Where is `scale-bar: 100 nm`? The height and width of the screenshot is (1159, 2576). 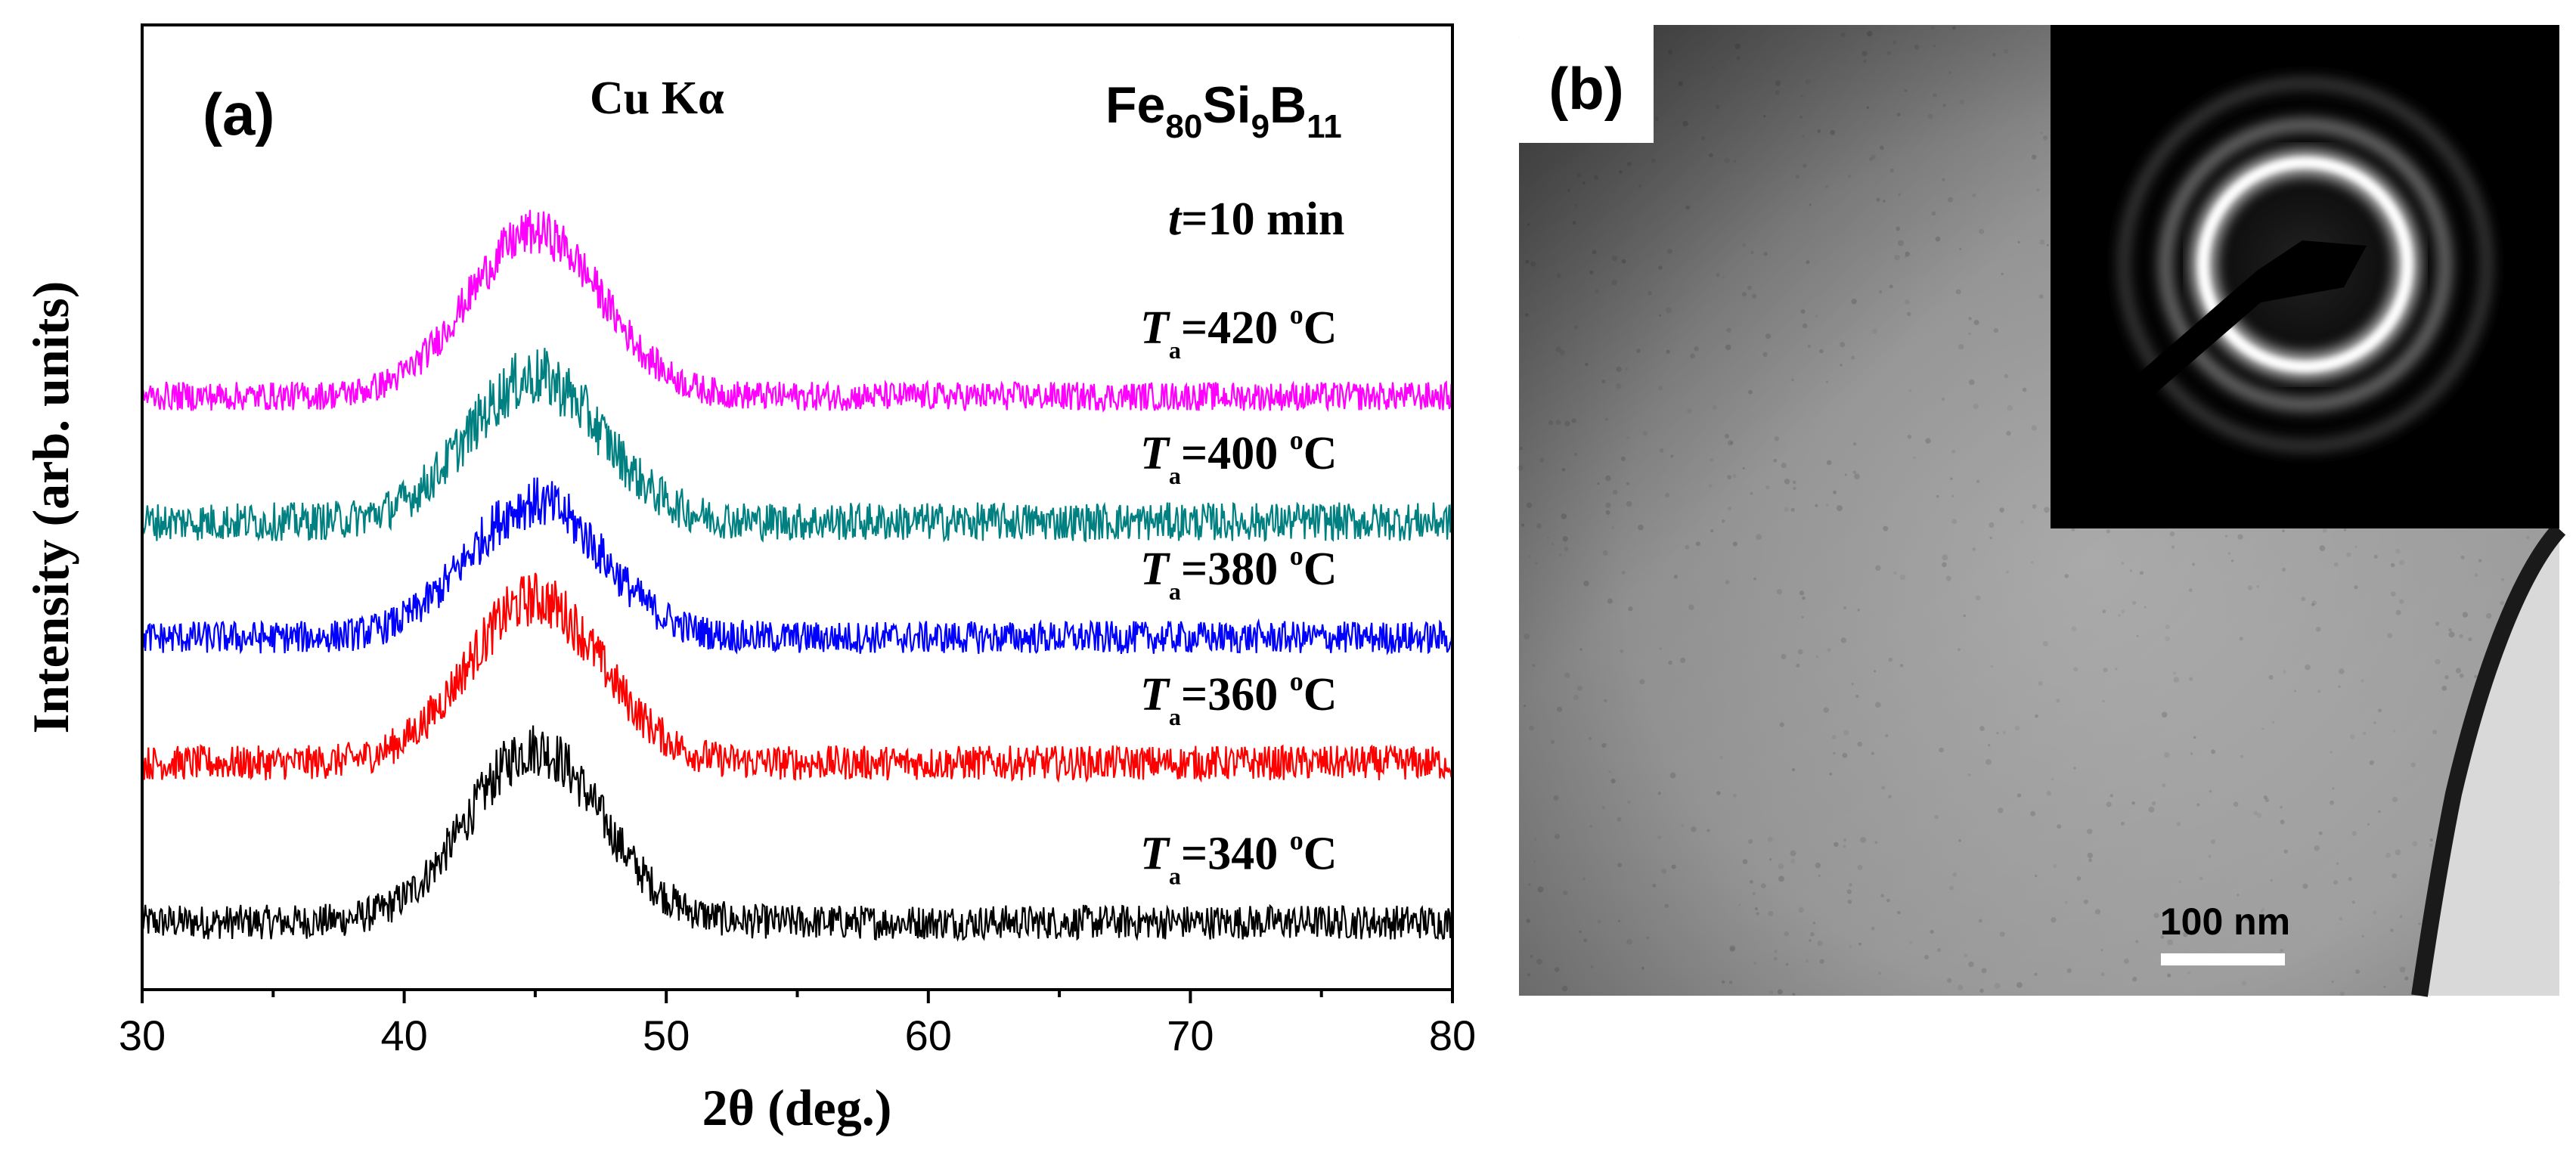
scale-bar: 100 nm is located at coordinates (2225, 932).